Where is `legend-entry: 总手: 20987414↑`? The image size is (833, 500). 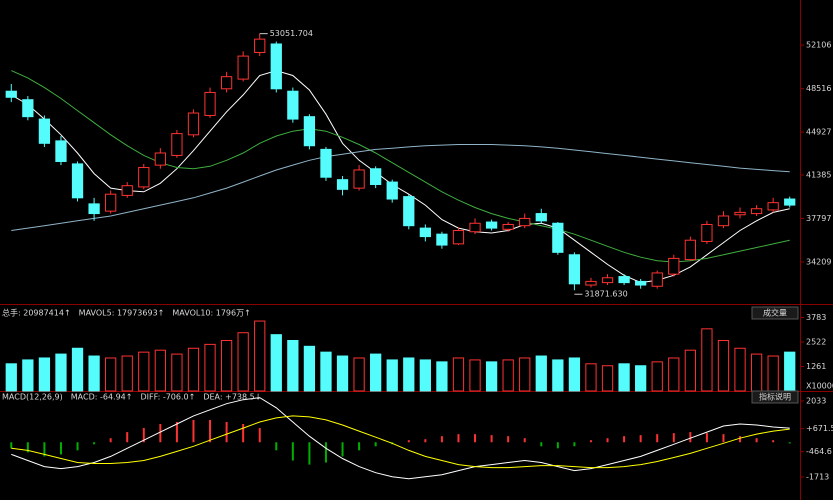
legend-entry: 总手: 20987414↑ is located at coordinates (36, 313).